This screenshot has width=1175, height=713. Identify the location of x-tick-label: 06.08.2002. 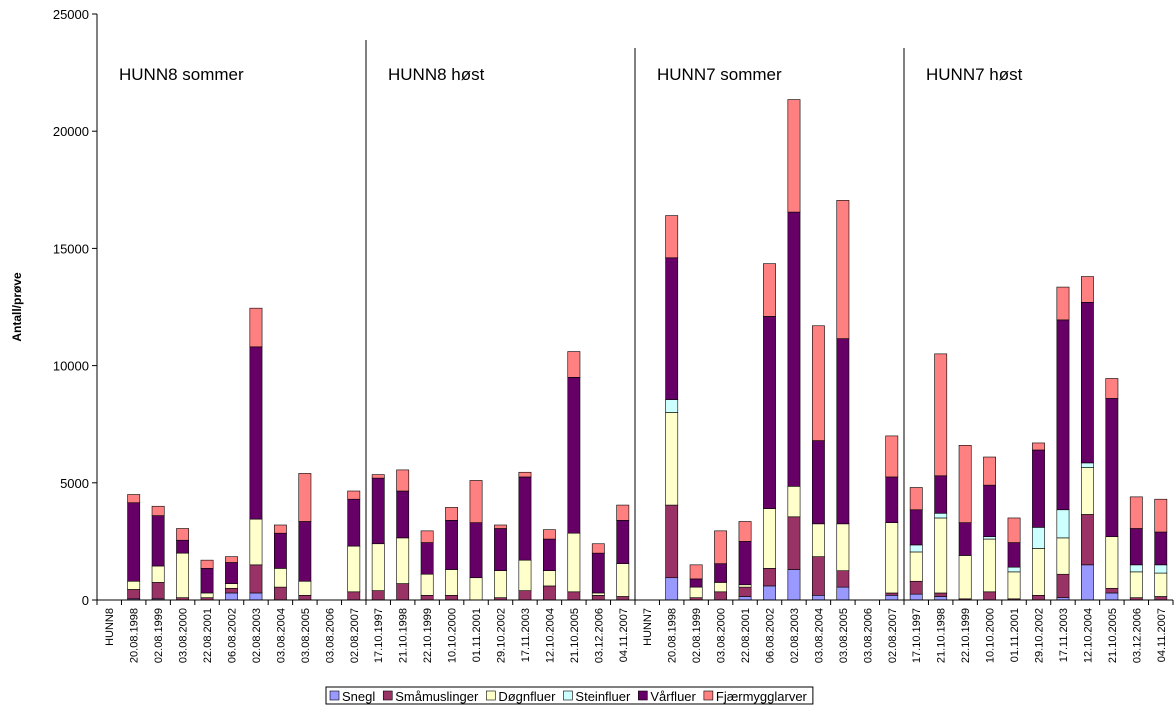
(233, 635).